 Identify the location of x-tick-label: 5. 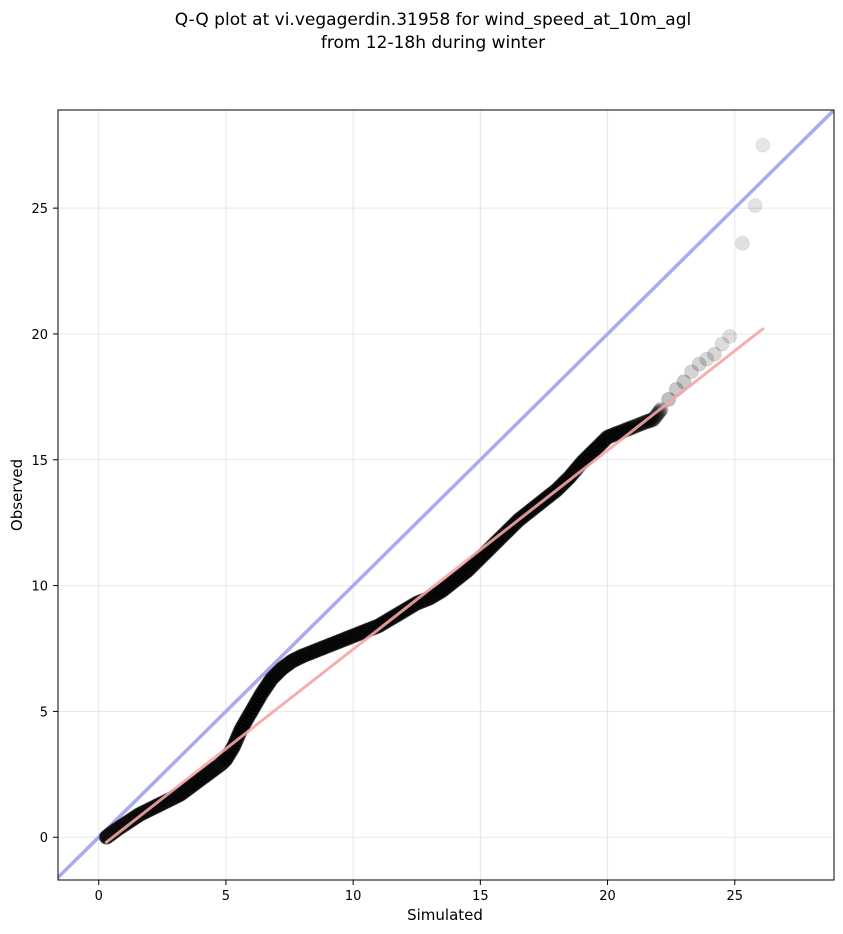
(226, 896).